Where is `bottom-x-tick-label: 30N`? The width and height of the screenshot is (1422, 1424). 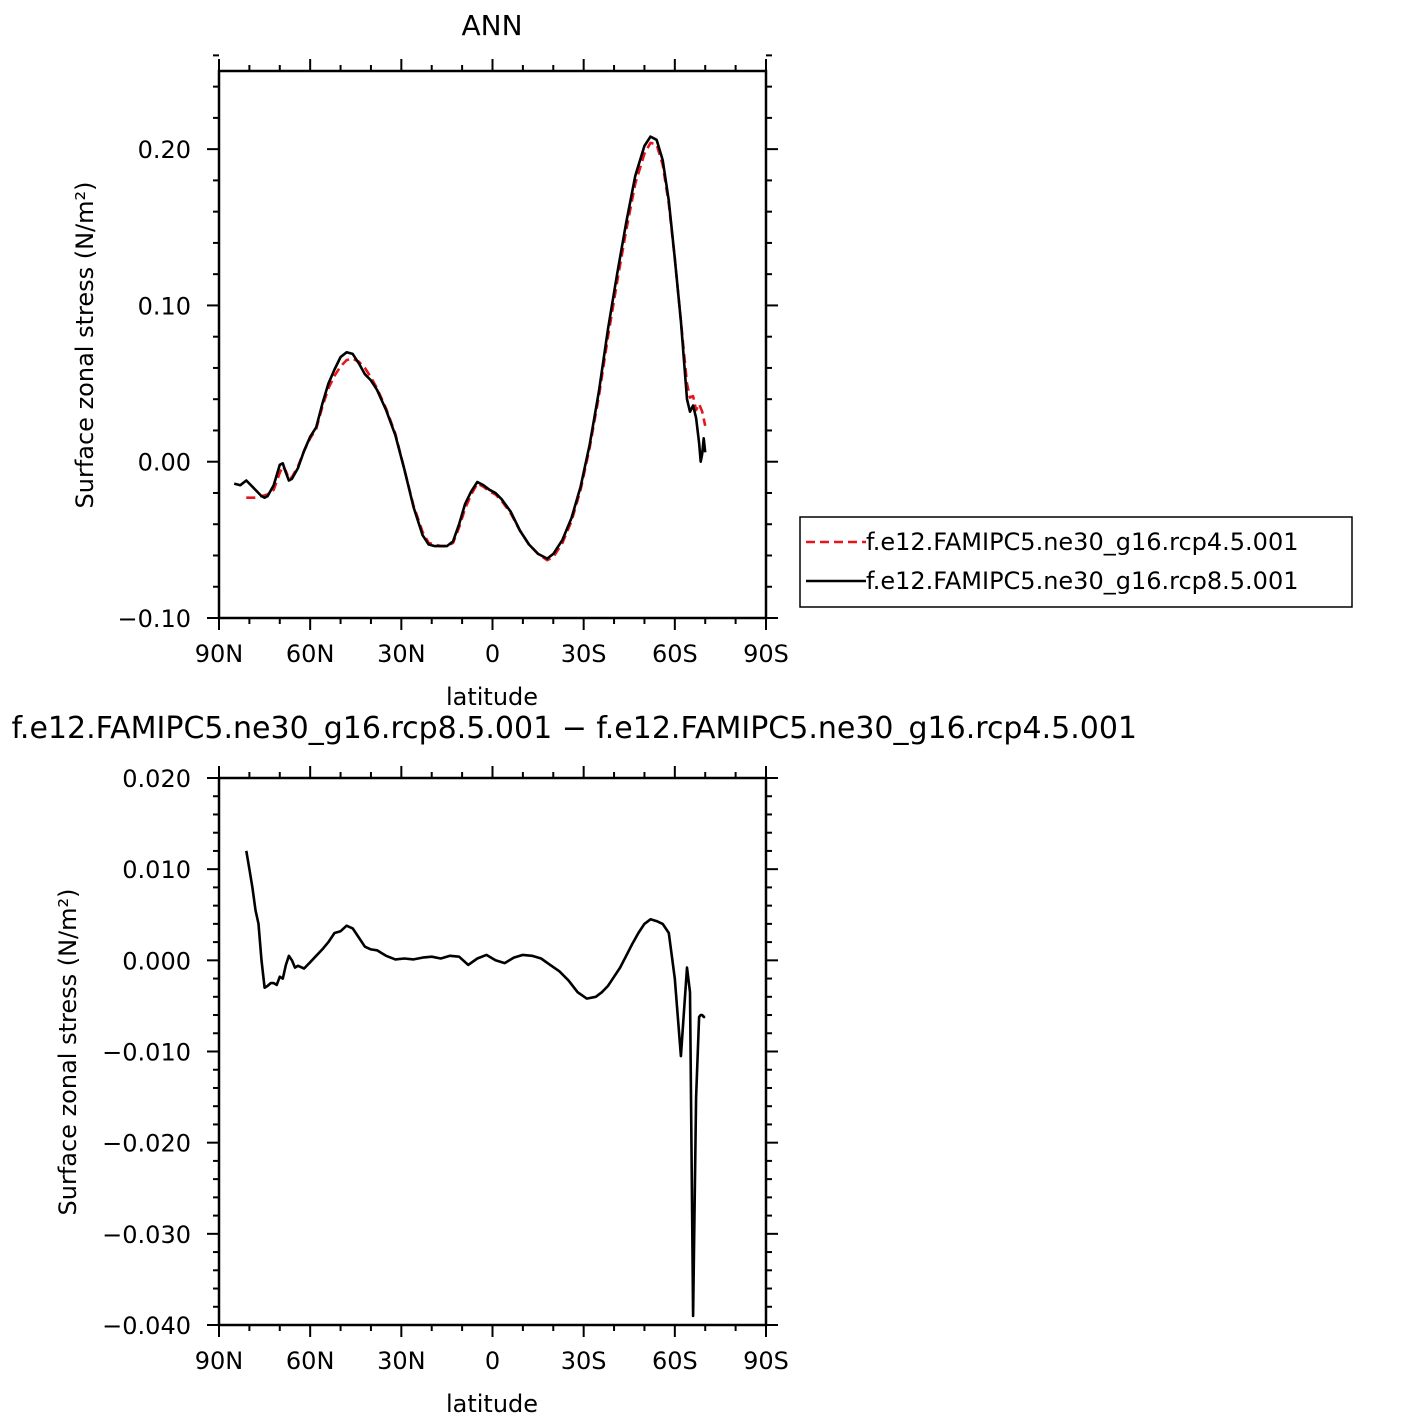 bottom-x-tick-label: 30N is located at coordinates (401, 1361).